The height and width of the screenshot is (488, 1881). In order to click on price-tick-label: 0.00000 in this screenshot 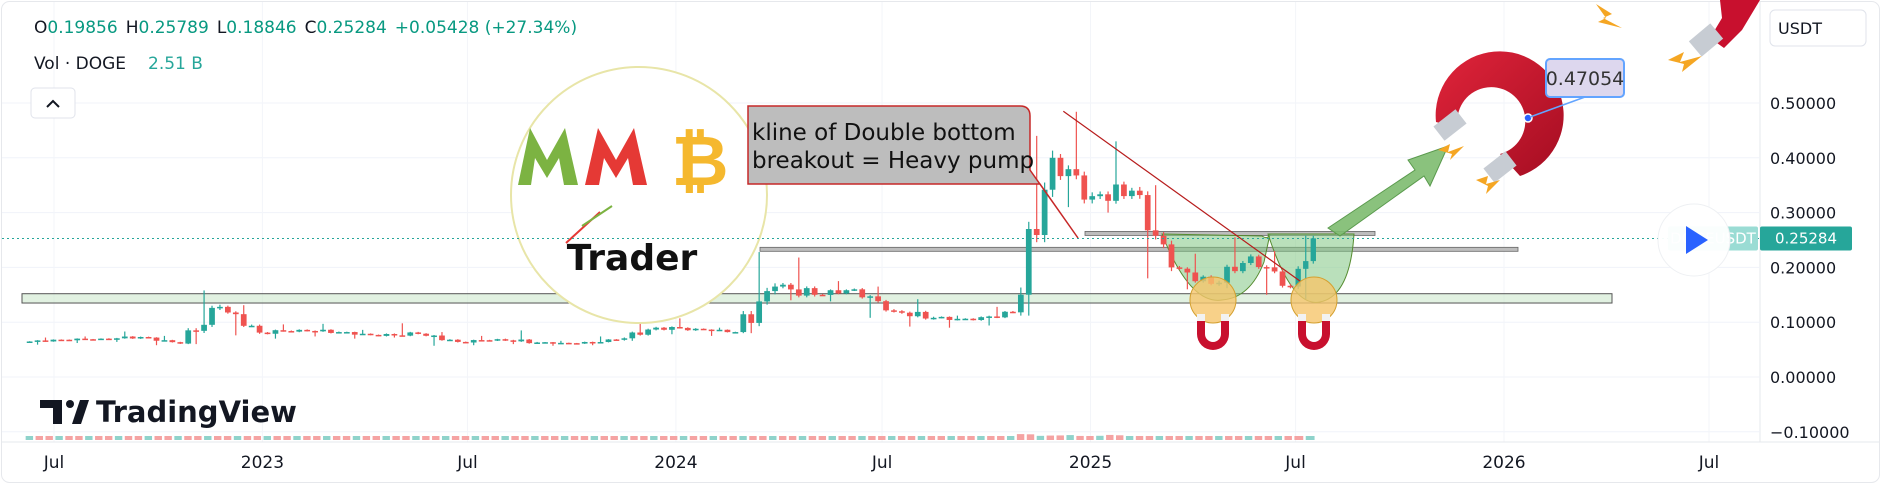, I will do `click(1803, 377)`.